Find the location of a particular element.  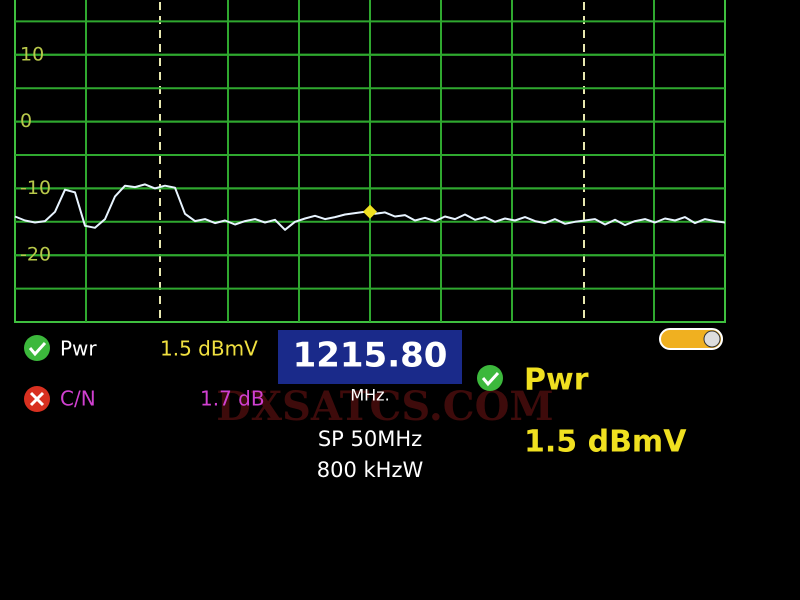

lnb-icon-cap is located at coordinates (712, 339).